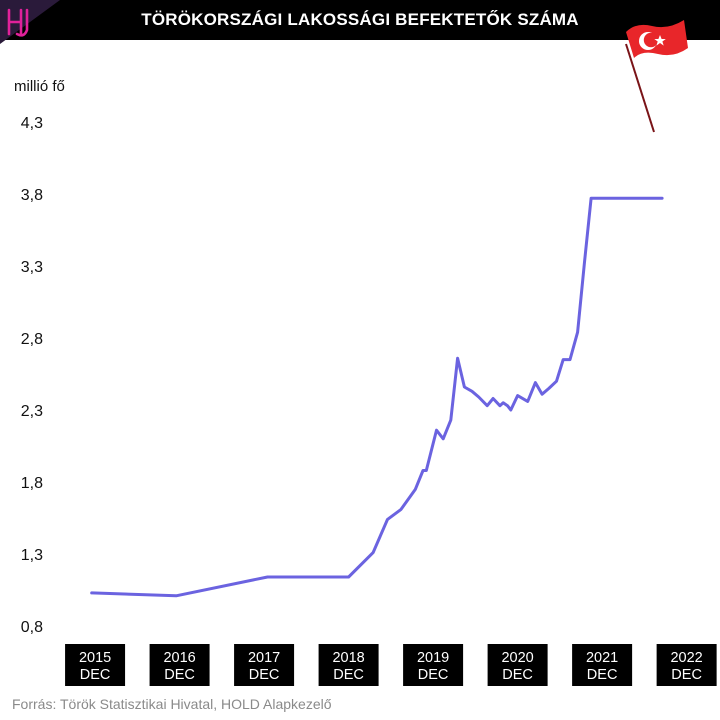  I want to click on x-tick-label: 2015, so click(95, 658).